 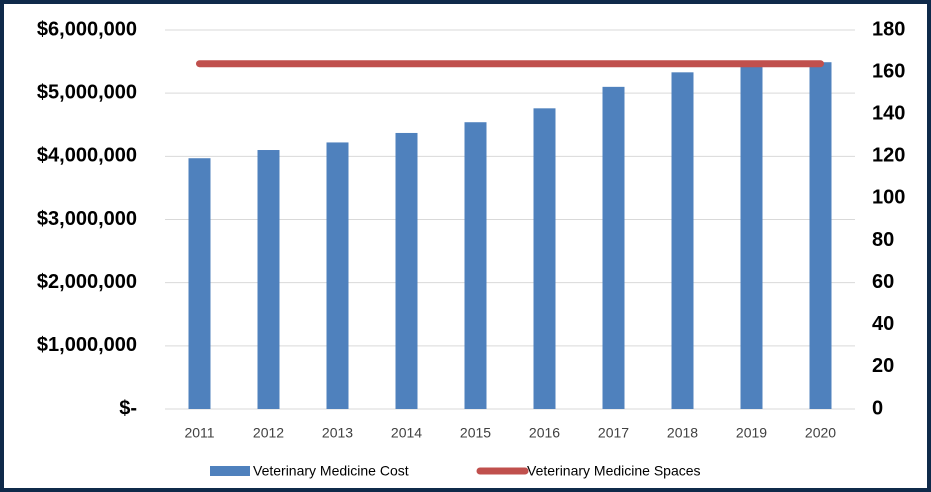 What do you see at coordinates (87, 219) in the screenshot?
I see `y-tick-label: $3,000,000` at bounding box center [87, 219].